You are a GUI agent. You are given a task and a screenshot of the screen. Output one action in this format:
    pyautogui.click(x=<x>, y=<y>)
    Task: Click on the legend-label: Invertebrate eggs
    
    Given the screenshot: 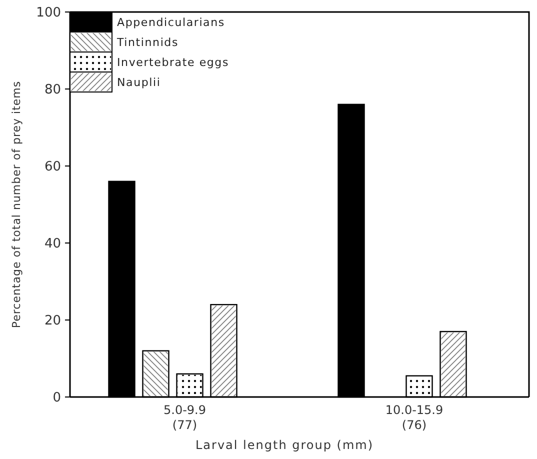 What is the action you would take?
    pyautogui.click(x=173, y=62)
    